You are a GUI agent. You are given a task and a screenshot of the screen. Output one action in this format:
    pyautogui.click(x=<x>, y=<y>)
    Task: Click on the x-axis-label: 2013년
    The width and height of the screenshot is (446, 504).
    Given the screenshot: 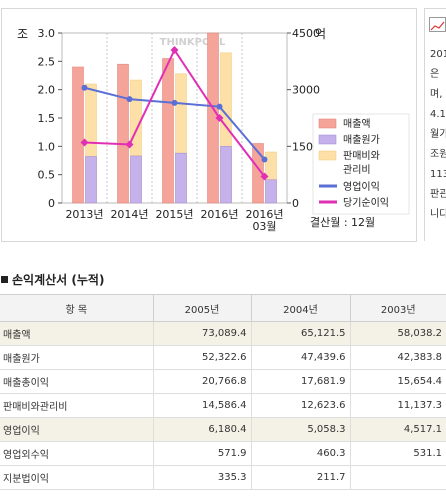 What is the action you would take?
    pyautogui.click(x=84, y=214)
    